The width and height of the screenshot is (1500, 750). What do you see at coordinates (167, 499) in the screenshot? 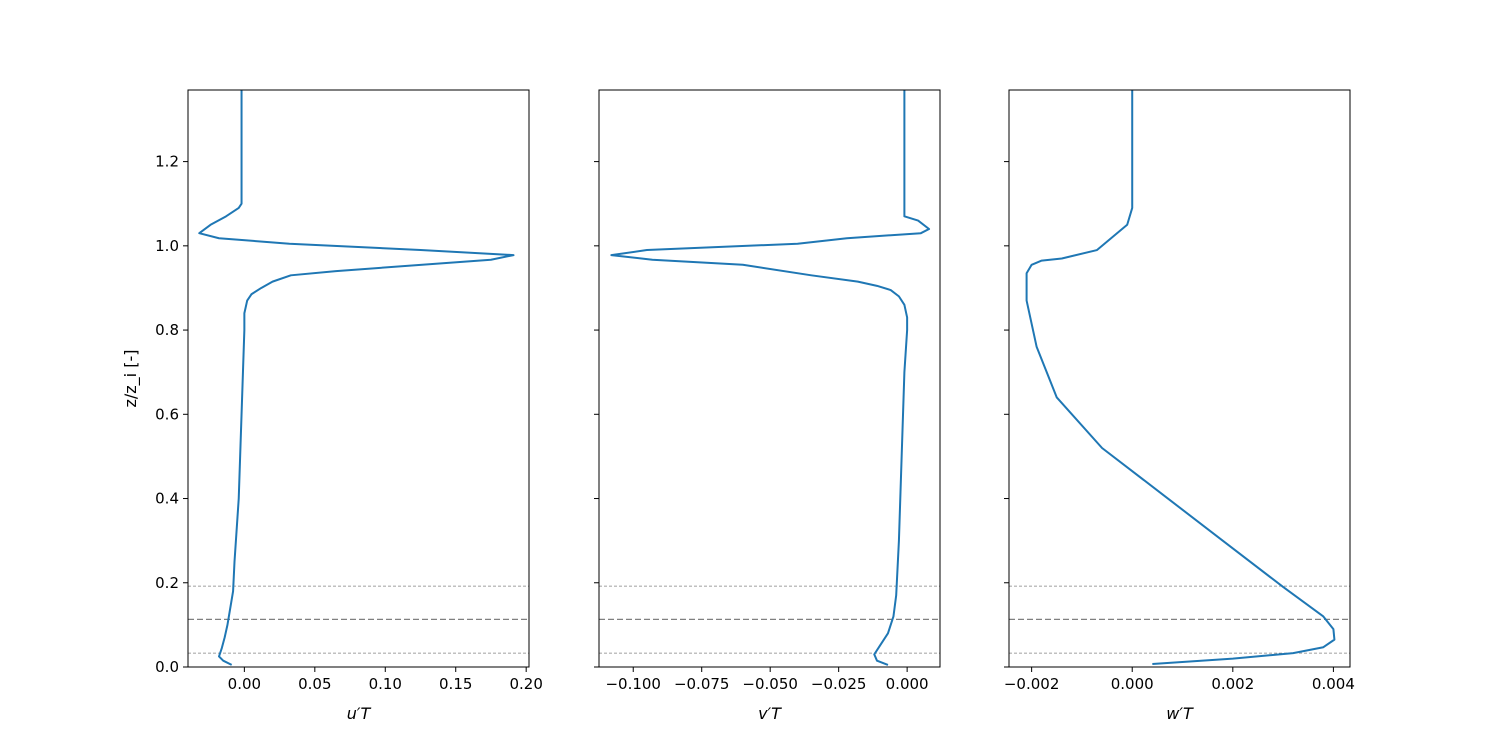
I see `y-tick-label: 0.4` at bounding box center [167, 499].